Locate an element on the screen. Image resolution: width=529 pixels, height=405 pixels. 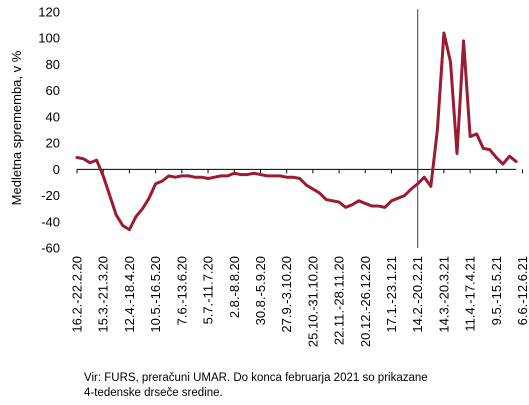
x-tick-label: 6.6.-12.6.21 is located at coordinates (522, 290).